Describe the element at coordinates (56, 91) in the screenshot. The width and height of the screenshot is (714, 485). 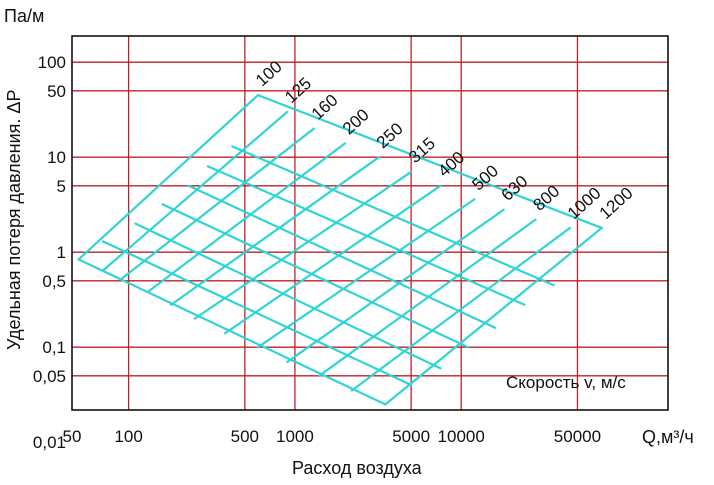
I see `y-tick-label: 50` at that location.